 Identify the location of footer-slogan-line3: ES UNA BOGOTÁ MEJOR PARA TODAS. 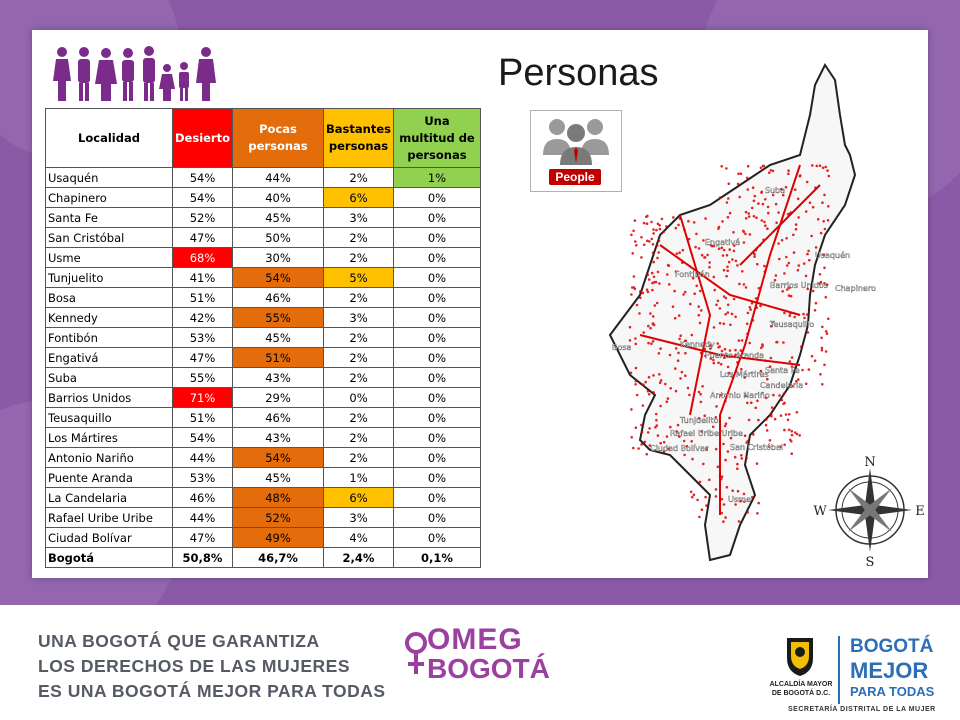
(212, 691).